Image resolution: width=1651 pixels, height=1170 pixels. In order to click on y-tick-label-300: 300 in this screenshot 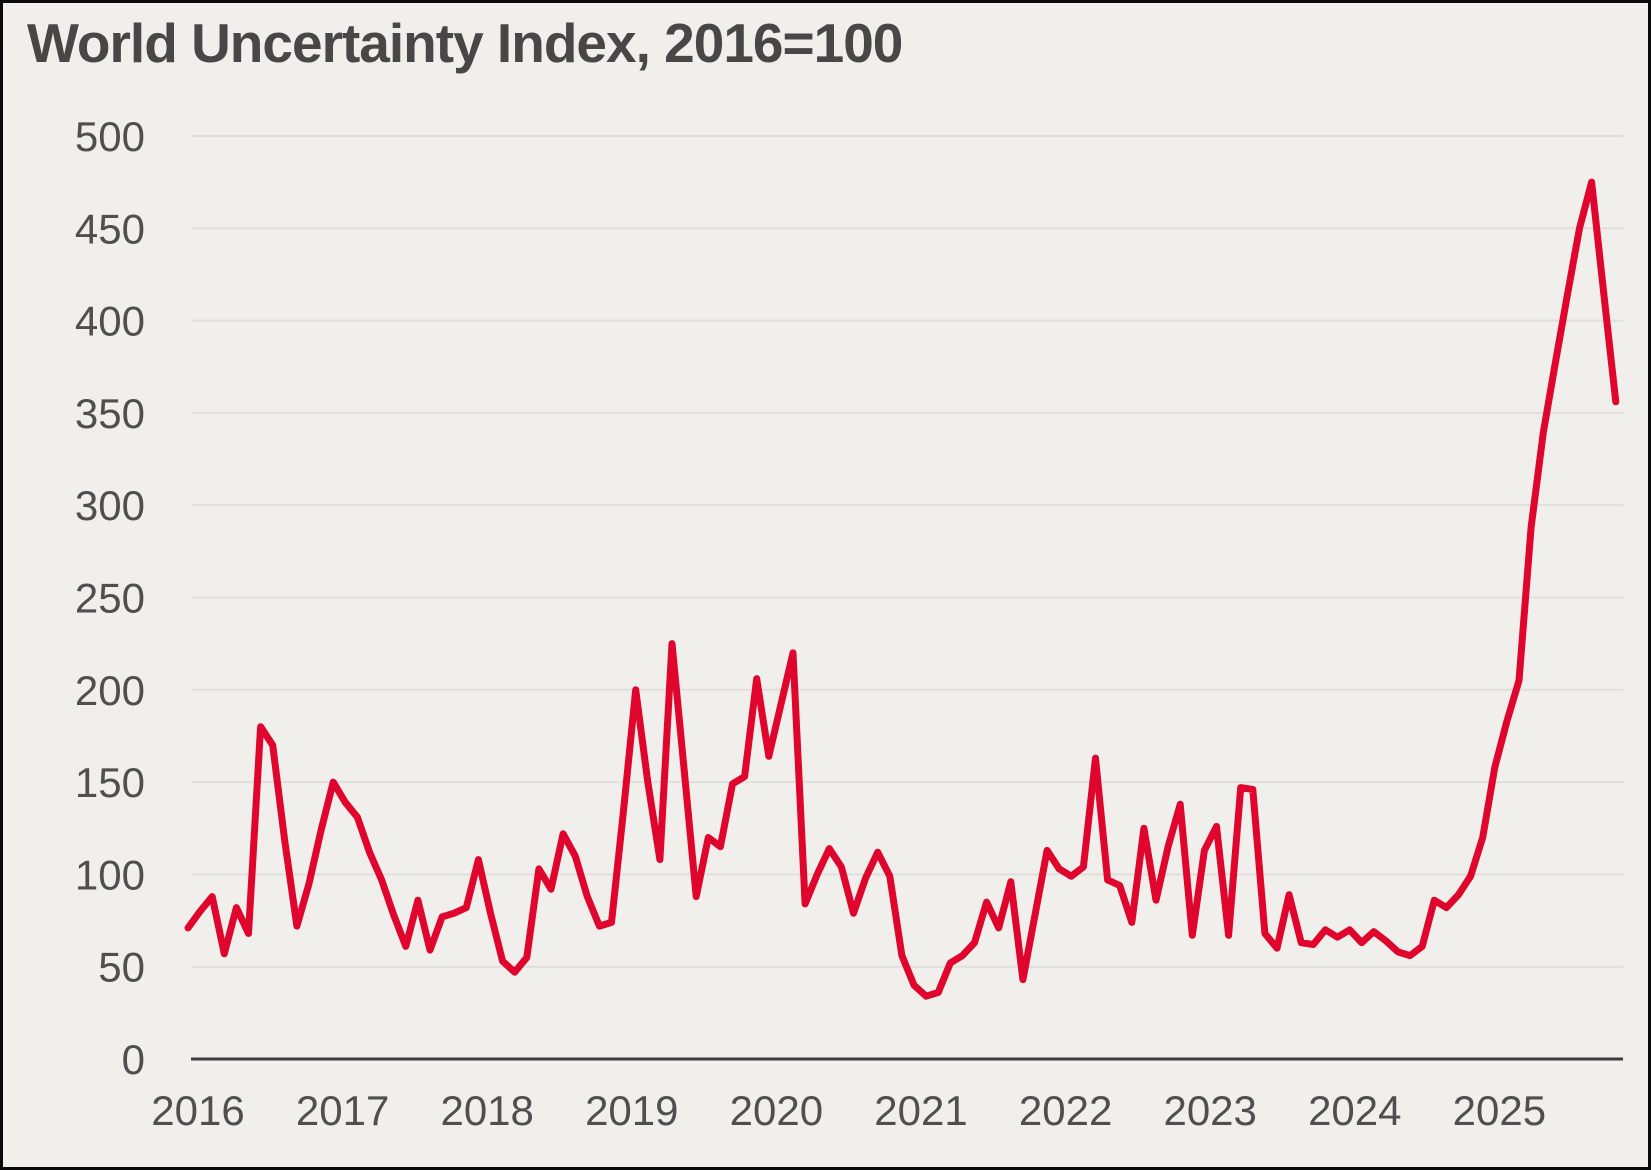, I will do `click(110, 505)`.